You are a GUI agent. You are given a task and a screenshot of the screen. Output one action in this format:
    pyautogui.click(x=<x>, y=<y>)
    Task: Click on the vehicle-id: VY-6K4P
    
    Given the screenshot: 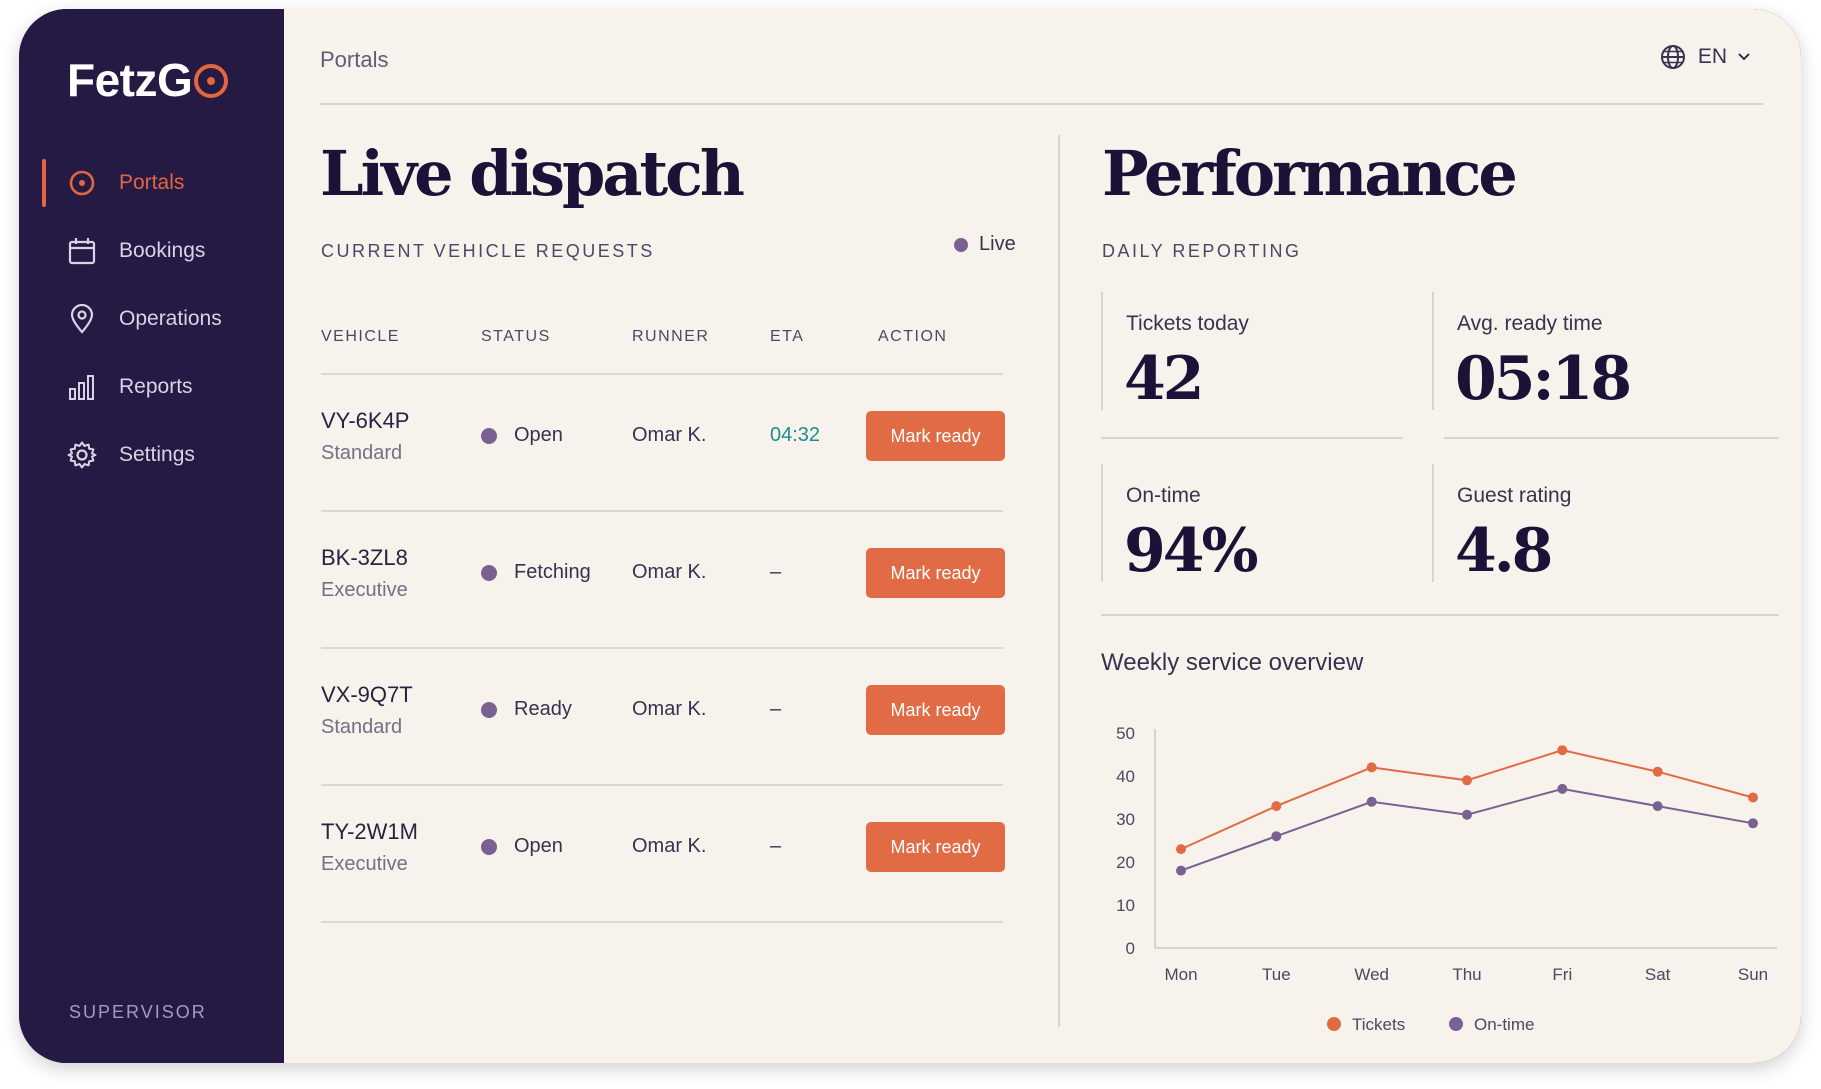 What is the action you would take?
    pyautogui.click(x=365, y=420)
    